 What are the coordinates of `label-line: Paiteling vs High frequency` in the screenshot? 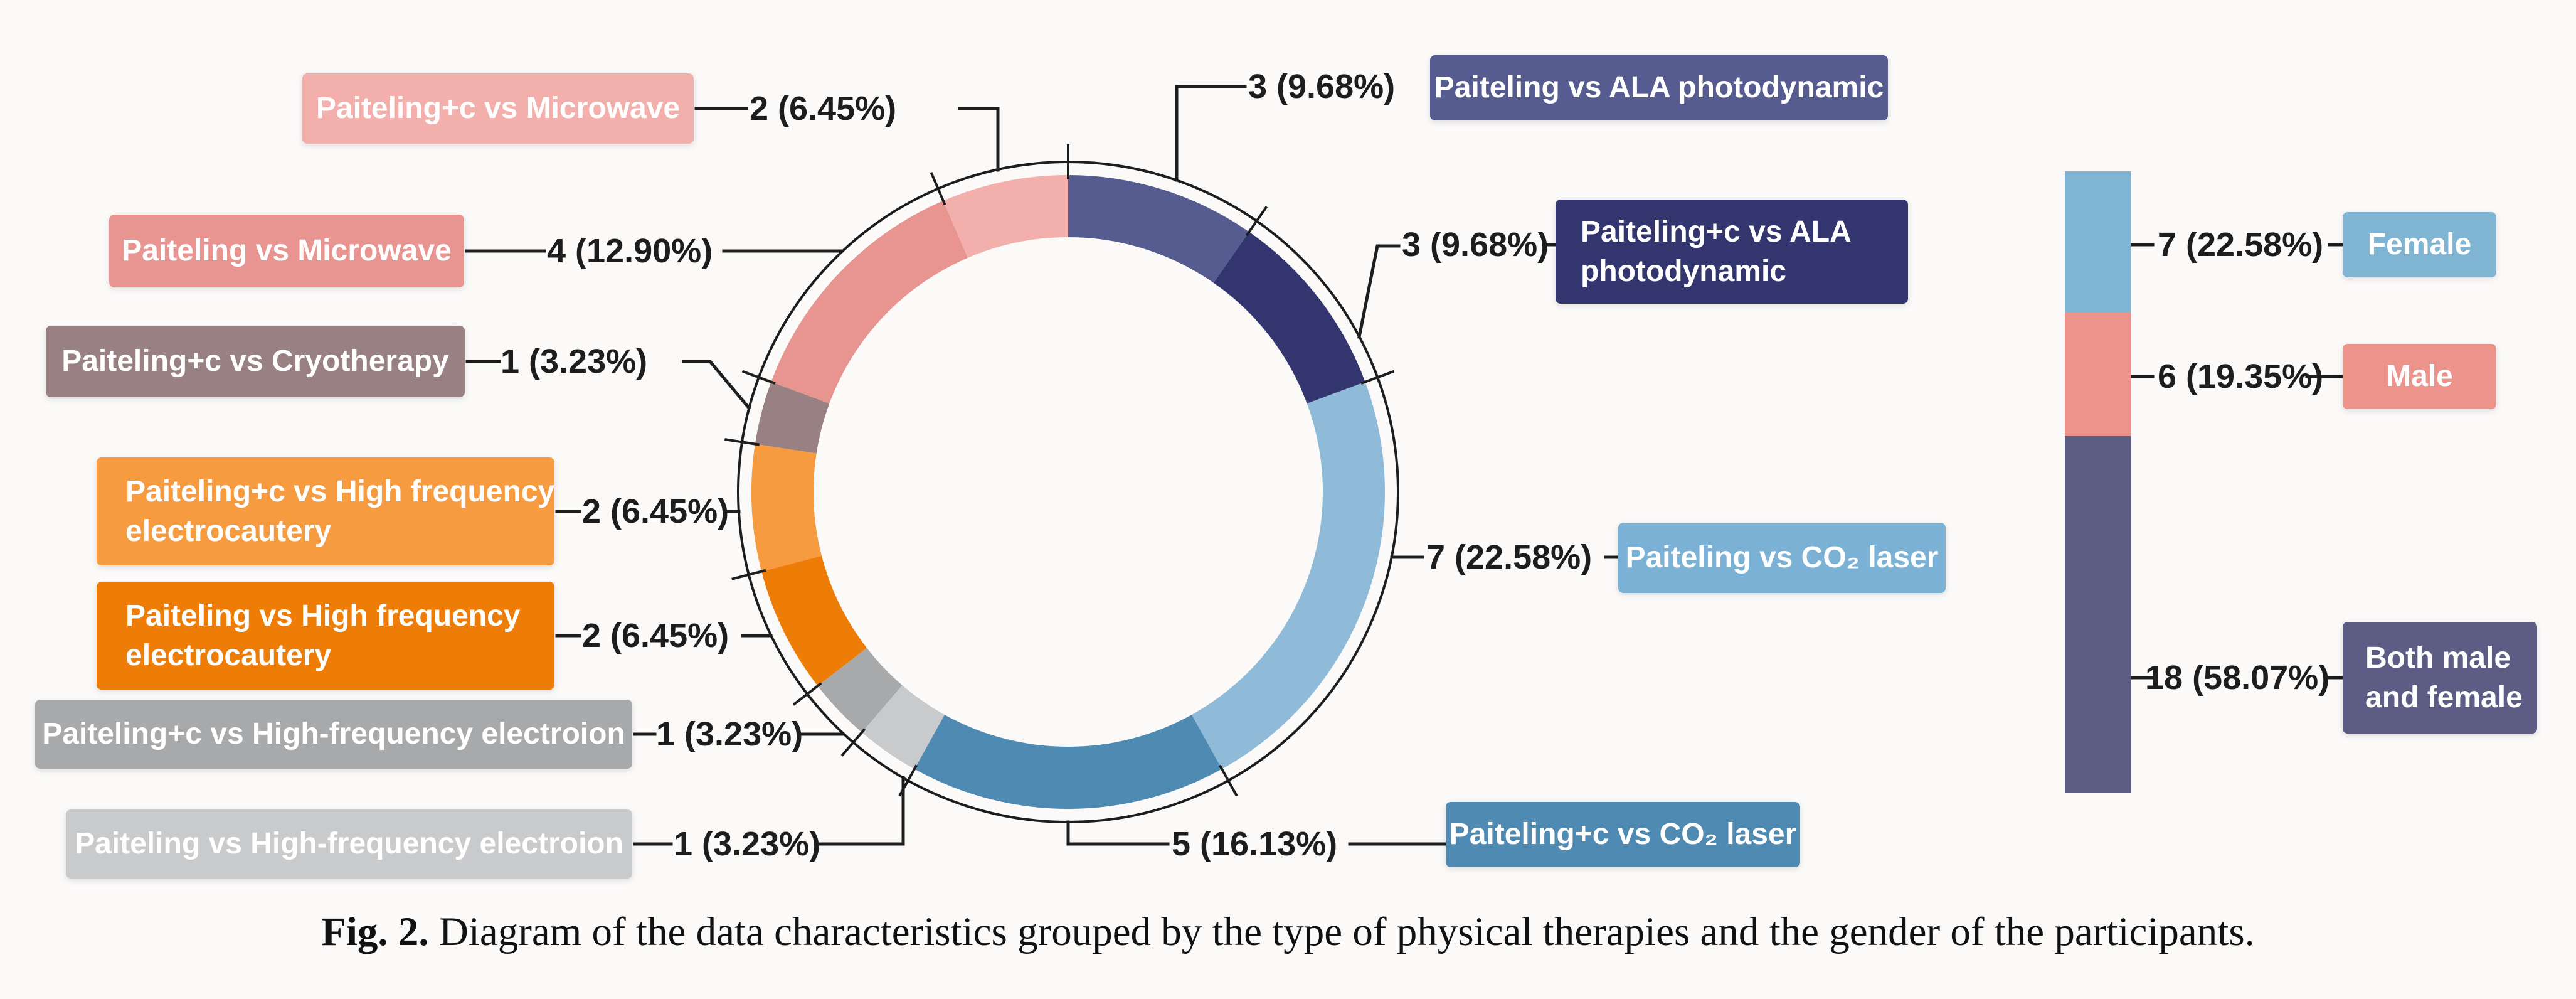 It's located at (323, 616).